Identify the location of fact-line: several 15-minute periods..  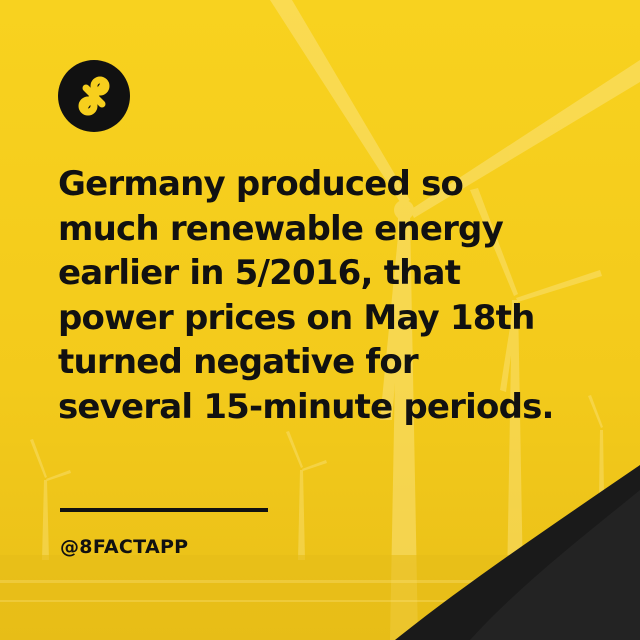
(306, 406).